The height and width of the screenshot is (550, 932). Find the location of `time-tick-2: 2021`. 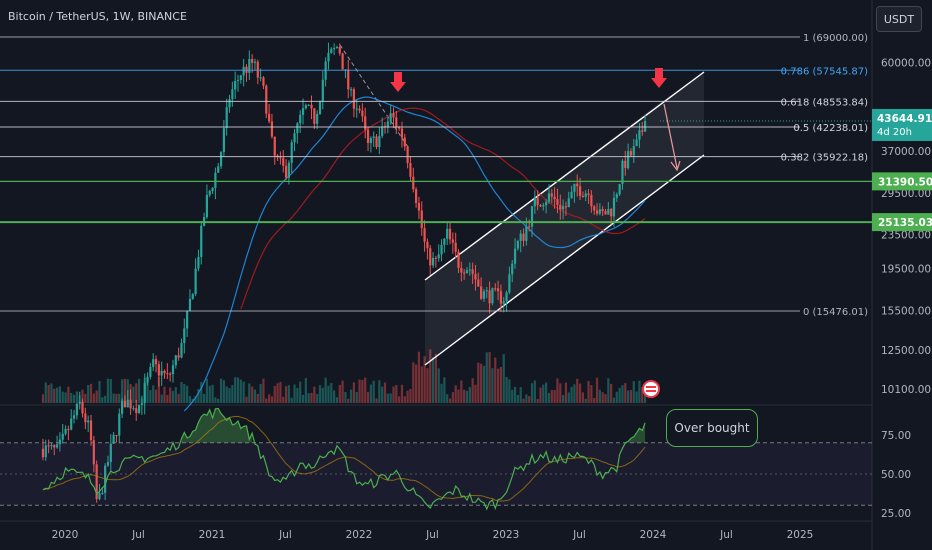

time-tick-2: 2021 is located at coordinates (212, 535).